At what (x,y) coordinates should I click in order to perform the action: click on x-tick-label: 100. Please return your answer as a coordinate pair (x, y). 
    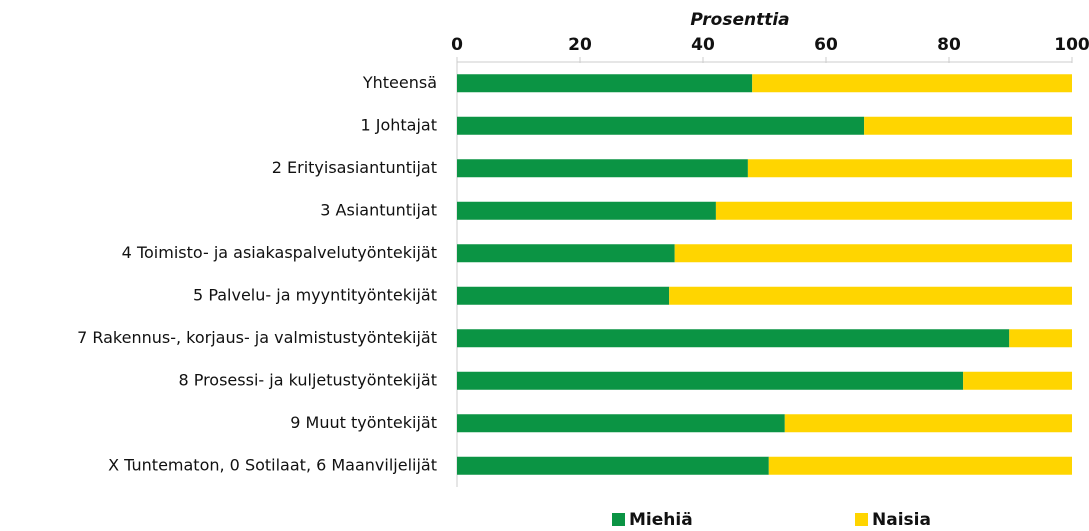
    Looking at the image, I should click on (1071, 45).